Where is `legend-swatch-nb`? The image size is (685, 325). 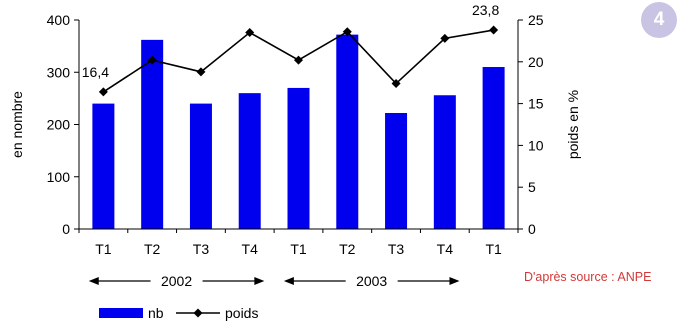 legend-swatch-nb is located at coordinates (121, 313).